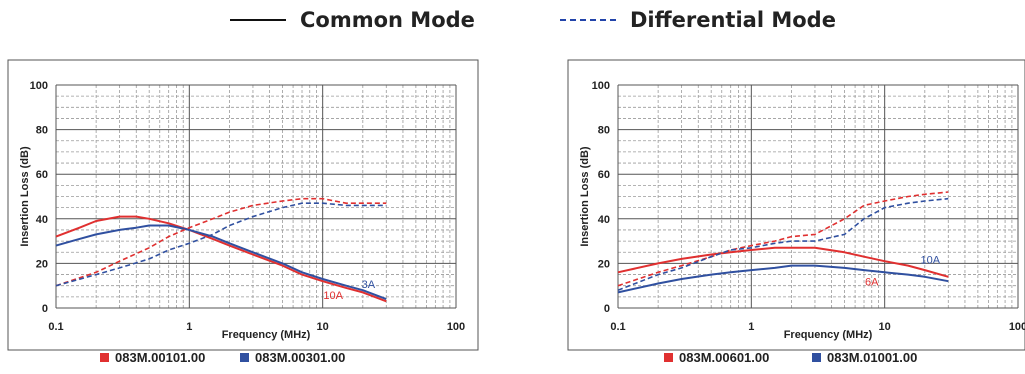 This screenshot has height=374, width=1025. What do you see at coordinates (387, 20) in the screenshot?
I see `common-mode-label: Common Mode` at bounding box center [387, 20].